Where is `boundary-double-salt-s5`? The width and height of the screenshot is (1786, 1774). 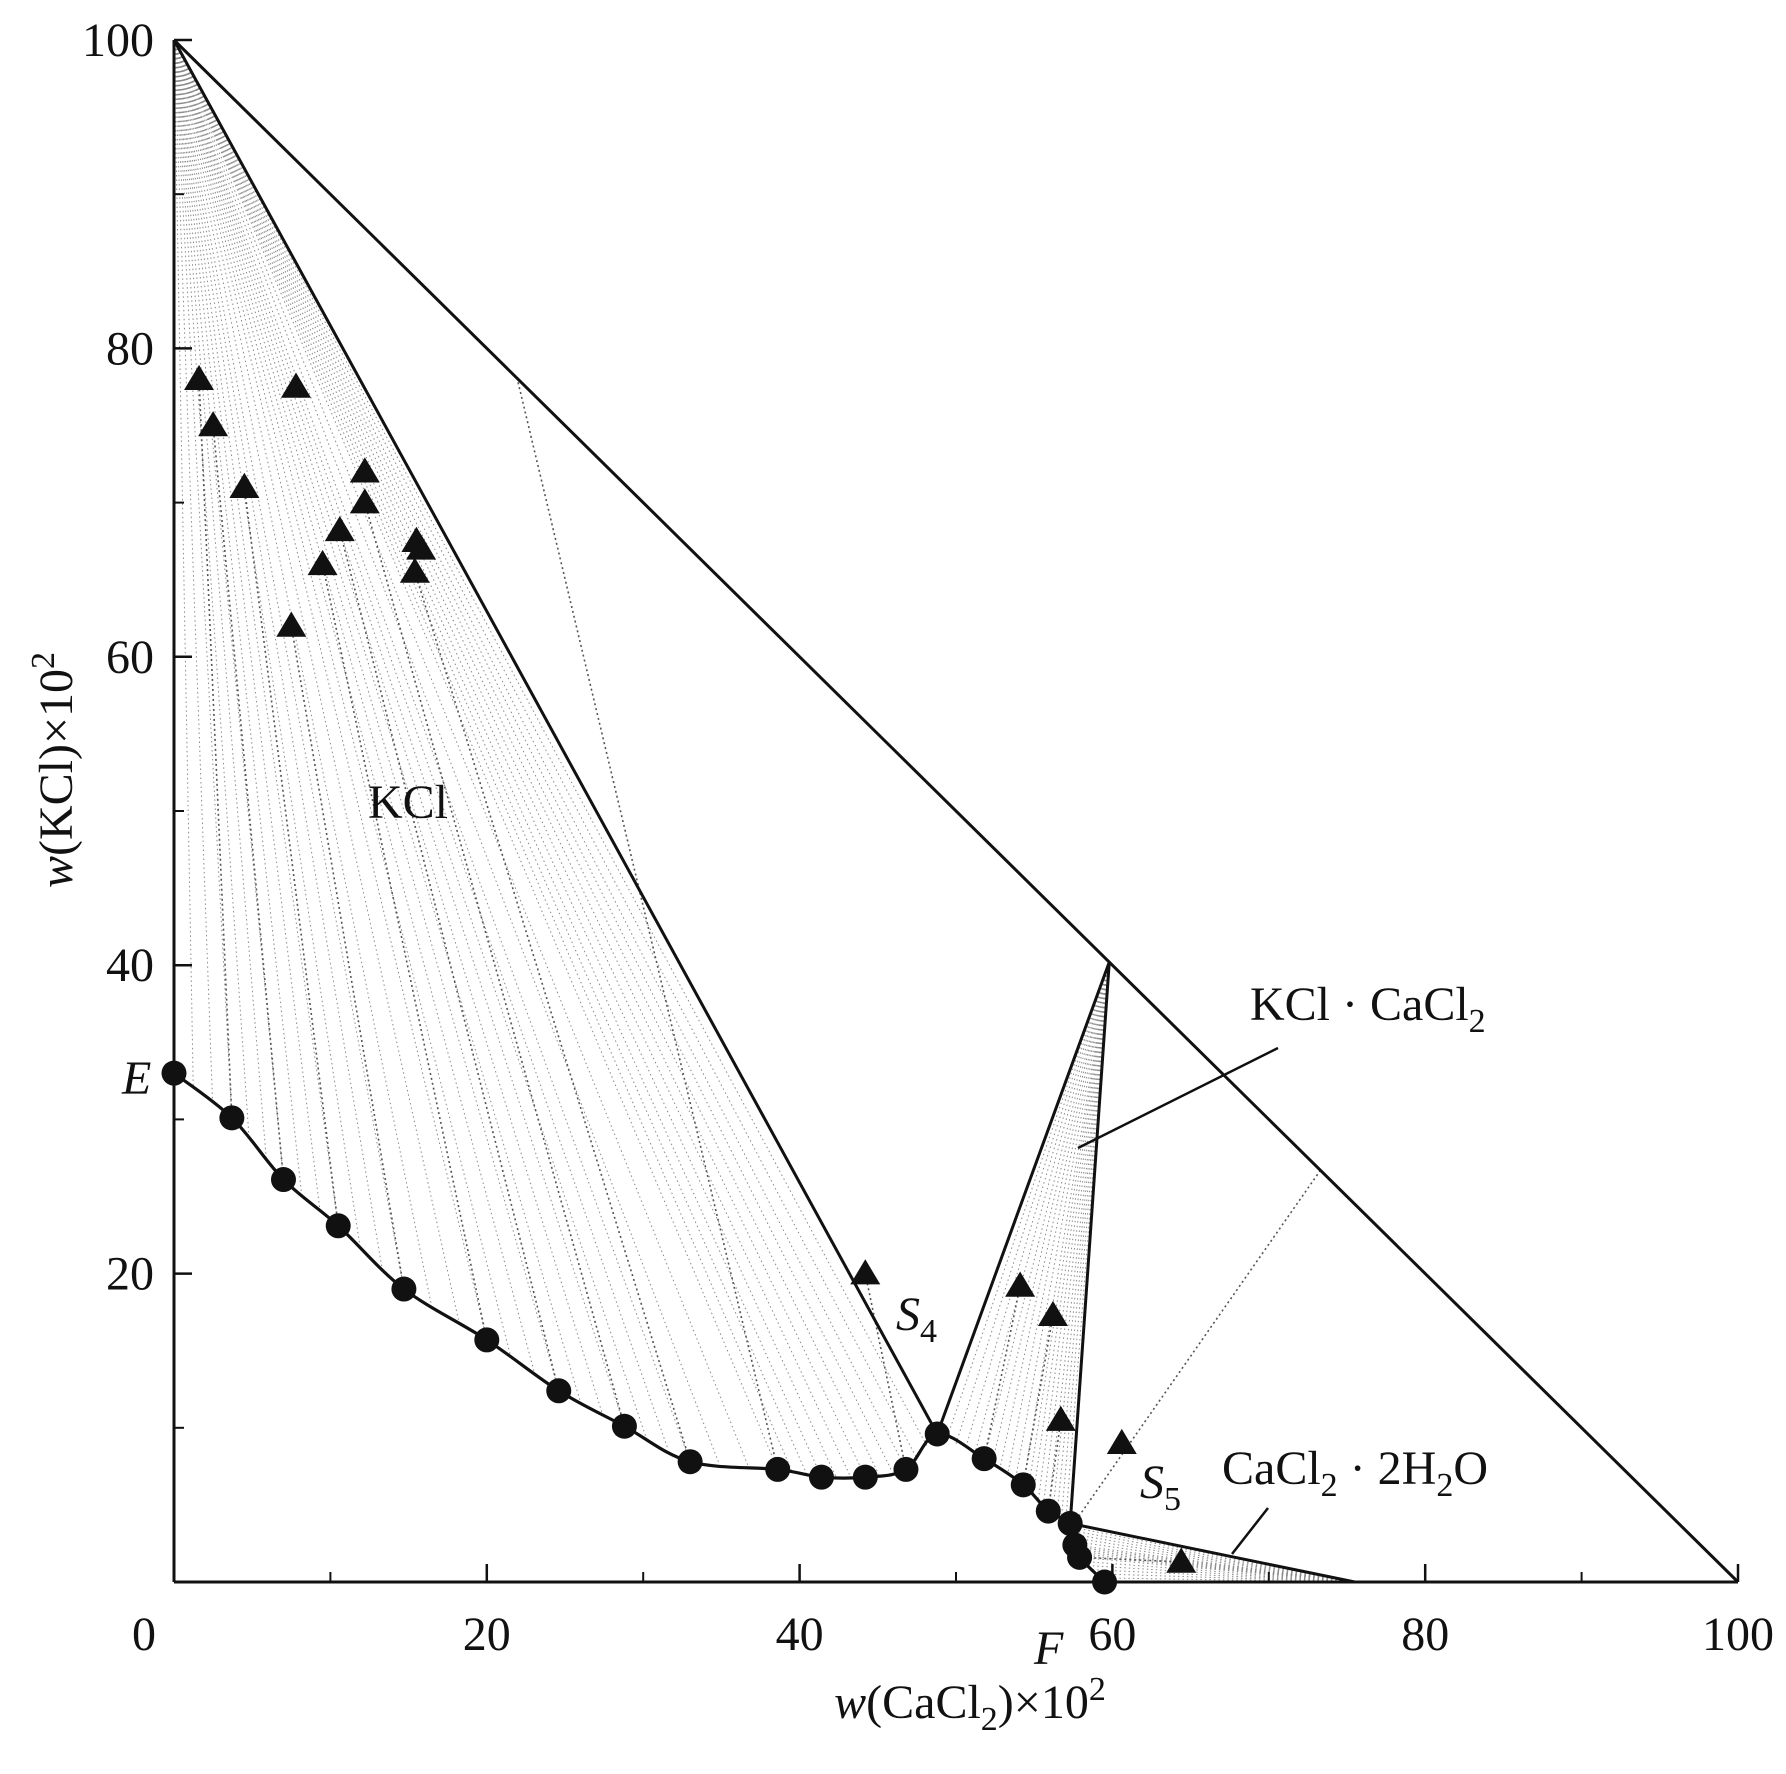 boundary-double-salt-s5 is located at coordinates (1089, 1243).